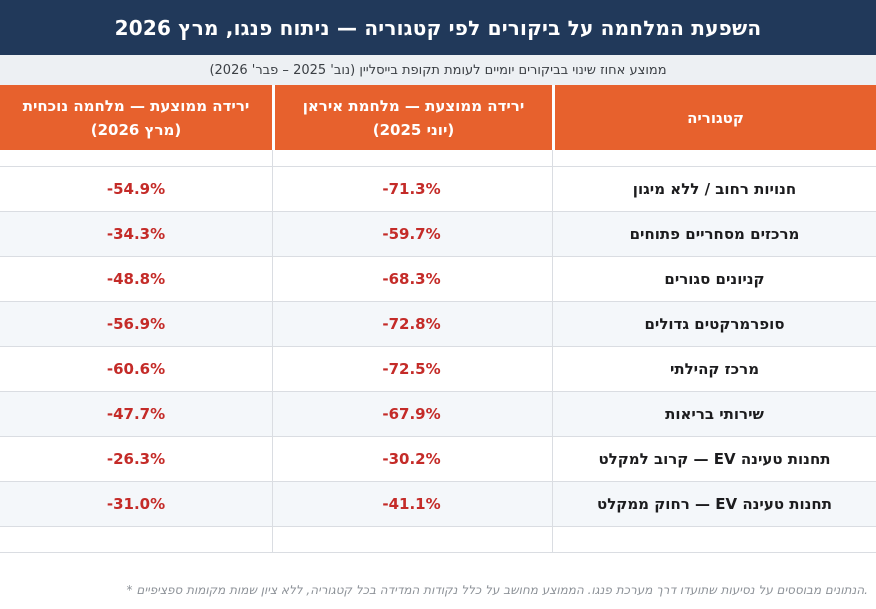 The image size is (876, 609). I want to click on table-row: קניונים סגורים -68.3% -48.8%, so click(438, 279).